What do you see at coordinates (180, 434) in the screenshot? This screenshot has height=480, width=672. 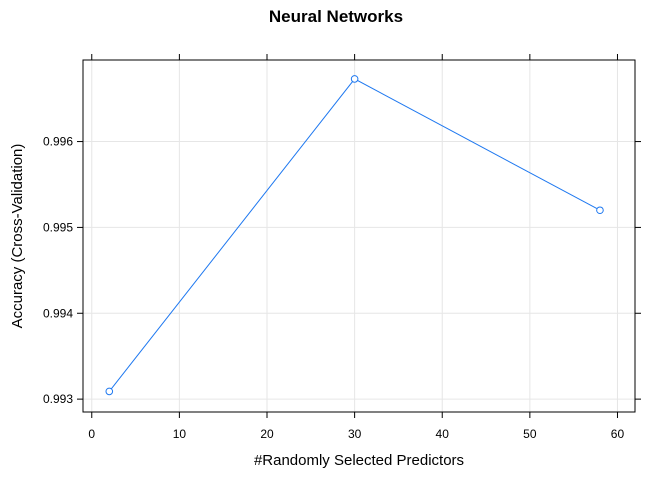 I see `x-tick-label: 10` at bounding box center [180, 434].